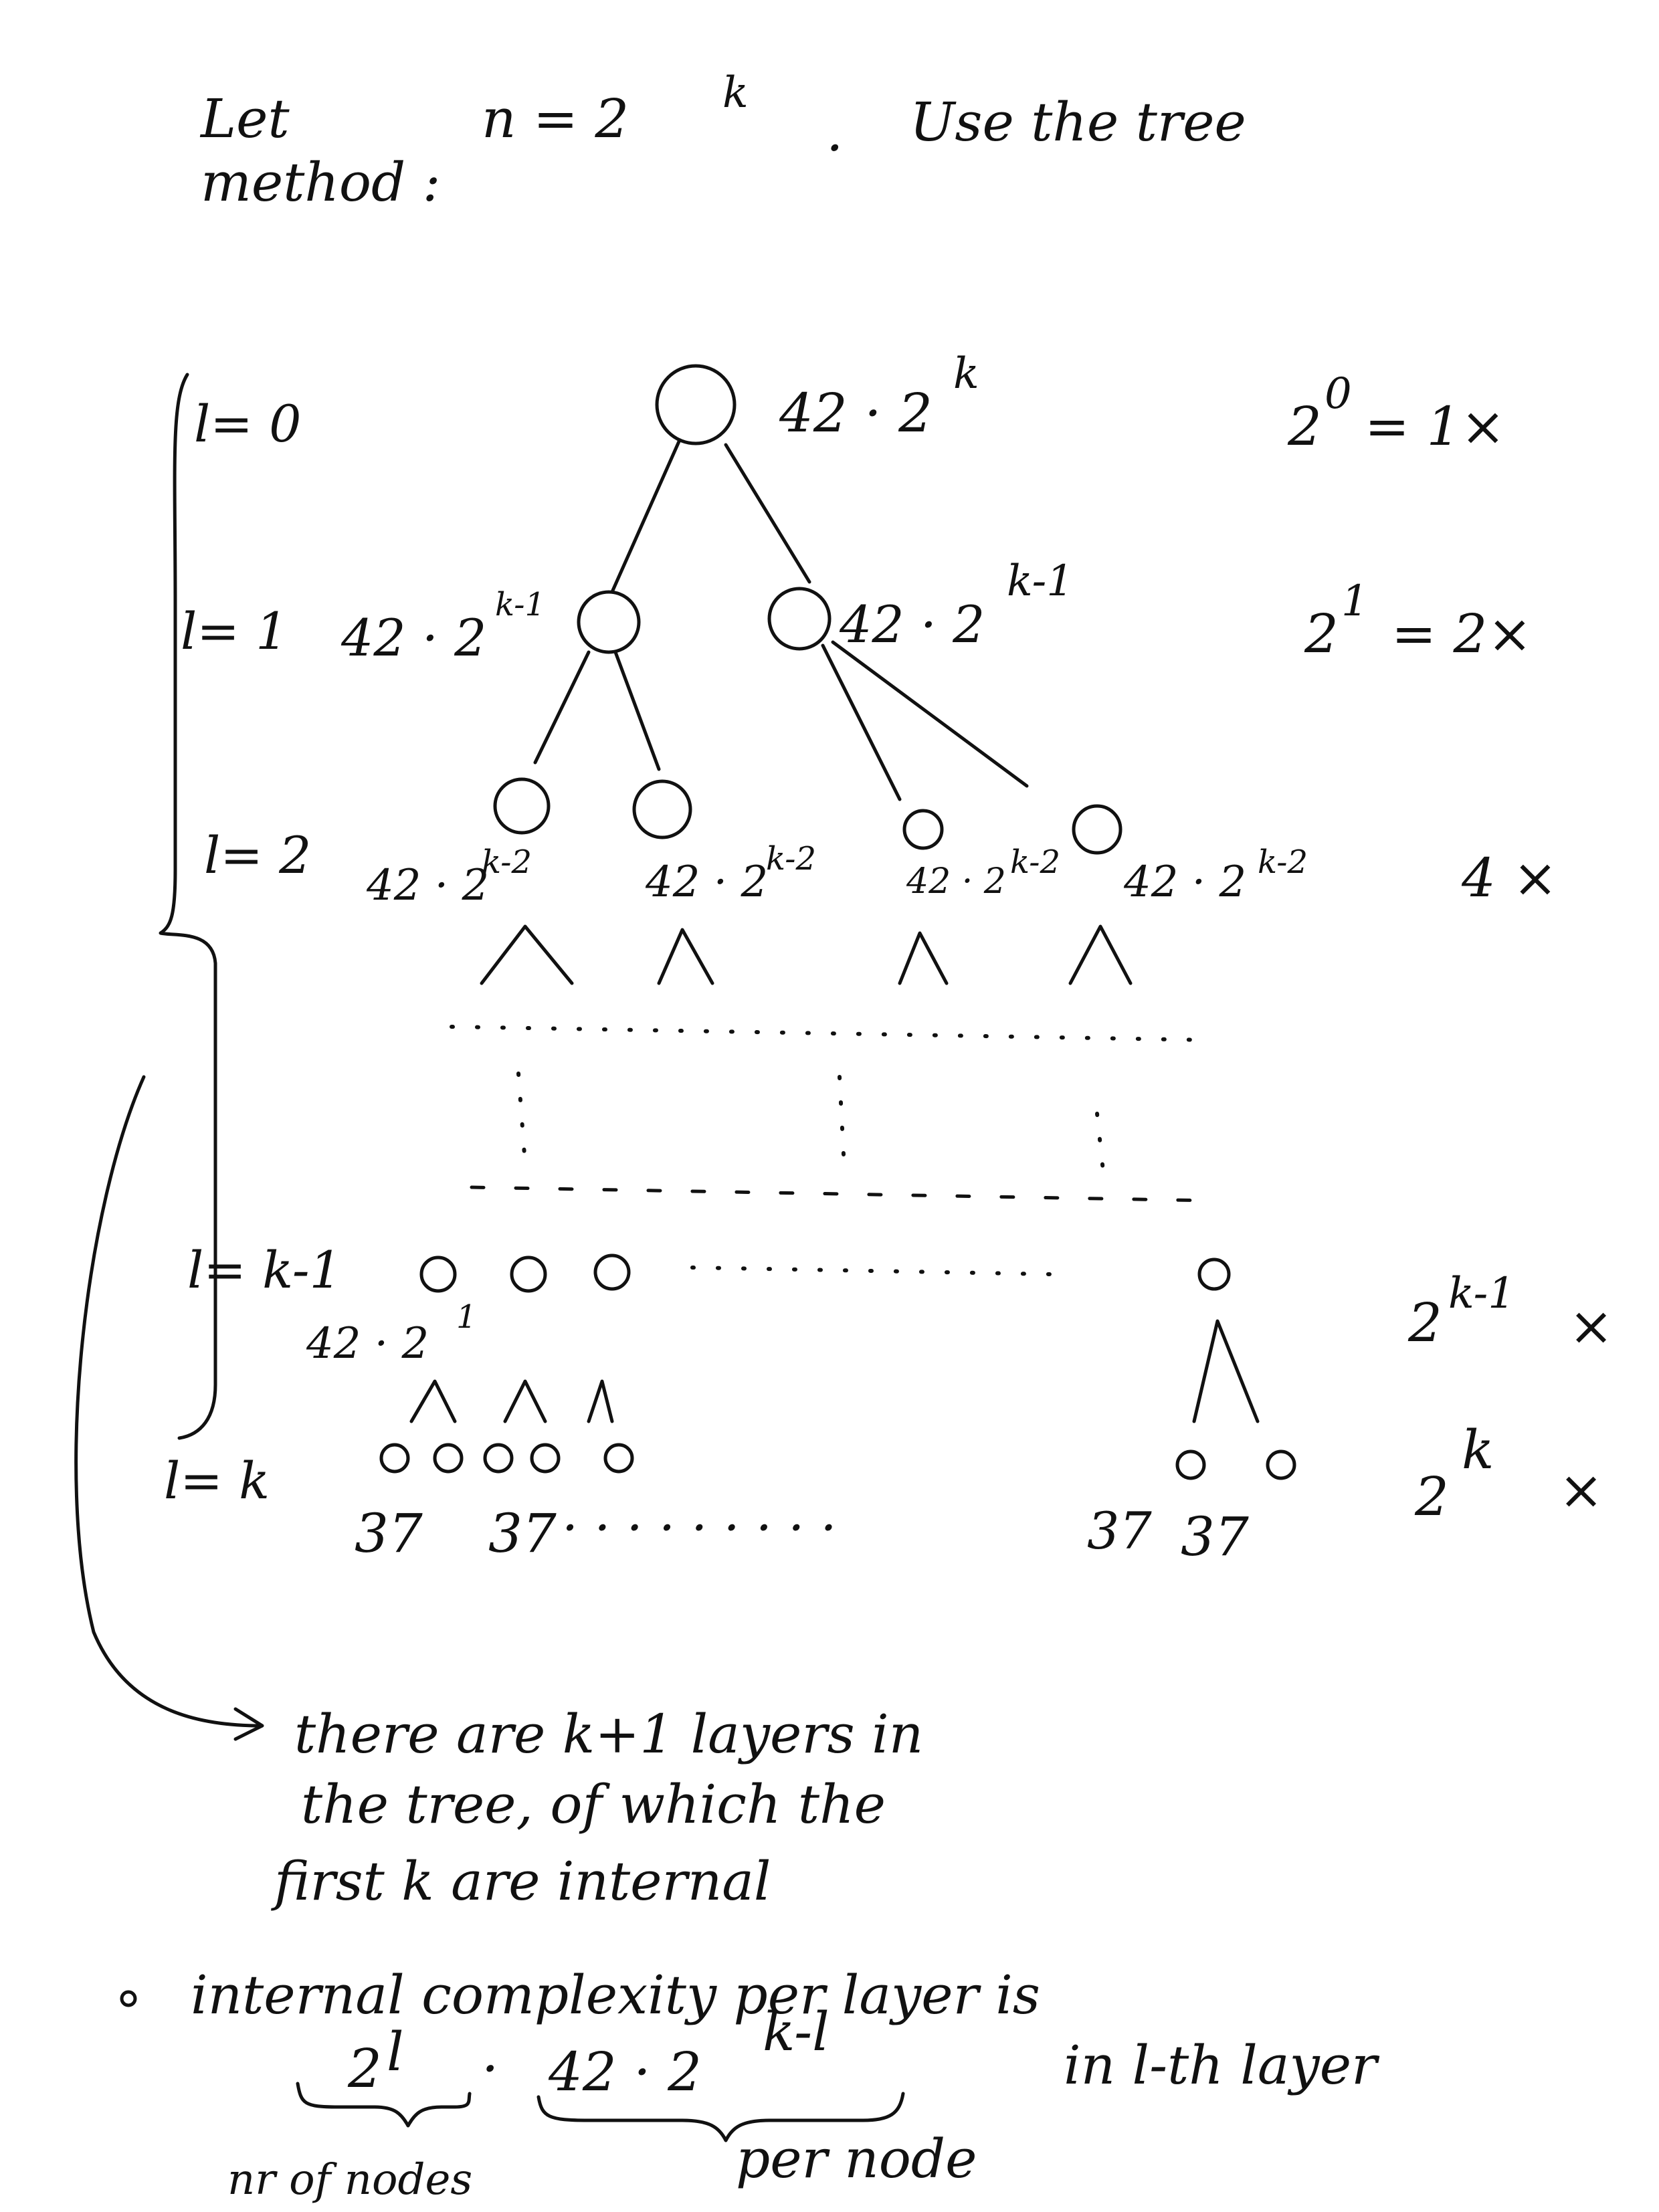 This screenshot has height=2212, width=1659. I want to click on leaf-cost-ellipsis: · · · · · · · · ·, so click(699, 1527).